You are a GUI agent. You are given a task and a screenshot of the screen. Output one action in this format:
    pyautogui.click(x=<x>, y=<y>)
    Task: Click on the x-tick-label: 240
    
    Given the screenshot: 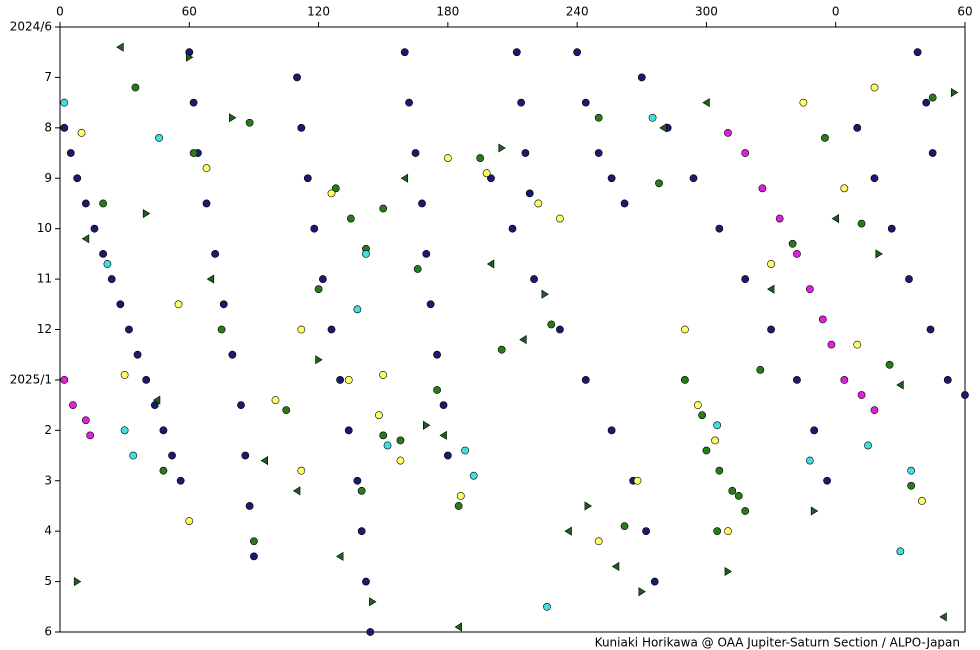 What is the action you would take?
    pyautogui.click(x=577, y=12)
    